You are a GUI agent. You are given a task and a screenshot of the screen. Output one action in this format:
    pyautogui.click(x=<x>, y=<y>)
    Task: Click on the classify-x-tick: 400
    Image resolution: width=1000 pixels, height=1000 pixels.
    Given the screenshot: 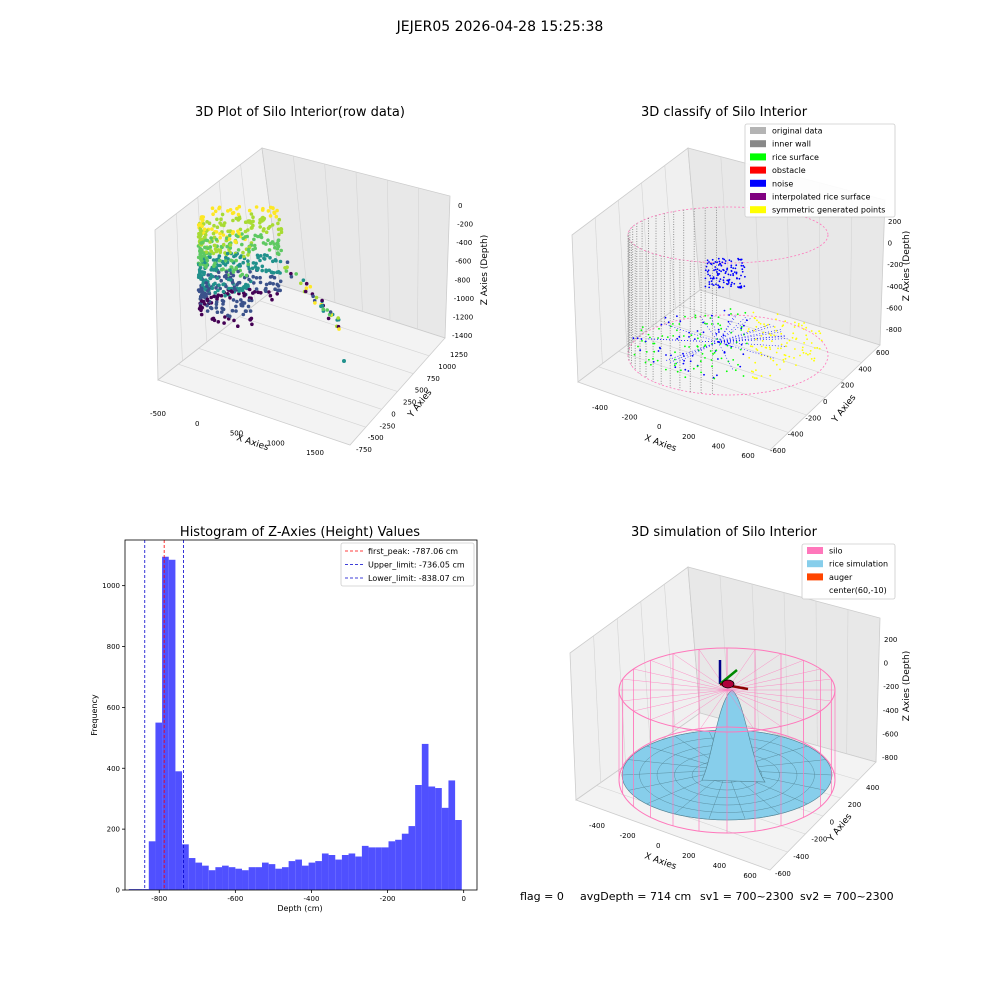 What is the action you would take?
    pyautogui.click(x=718, y=446)
    